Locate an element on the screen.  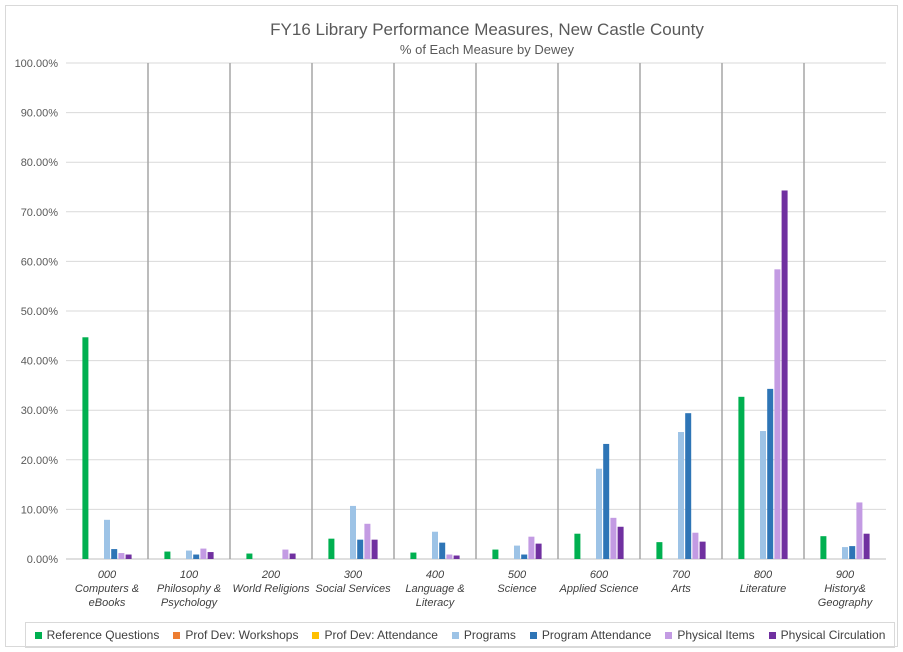
x-tick-label: 800 Literature is located at coordinates (763, 582).